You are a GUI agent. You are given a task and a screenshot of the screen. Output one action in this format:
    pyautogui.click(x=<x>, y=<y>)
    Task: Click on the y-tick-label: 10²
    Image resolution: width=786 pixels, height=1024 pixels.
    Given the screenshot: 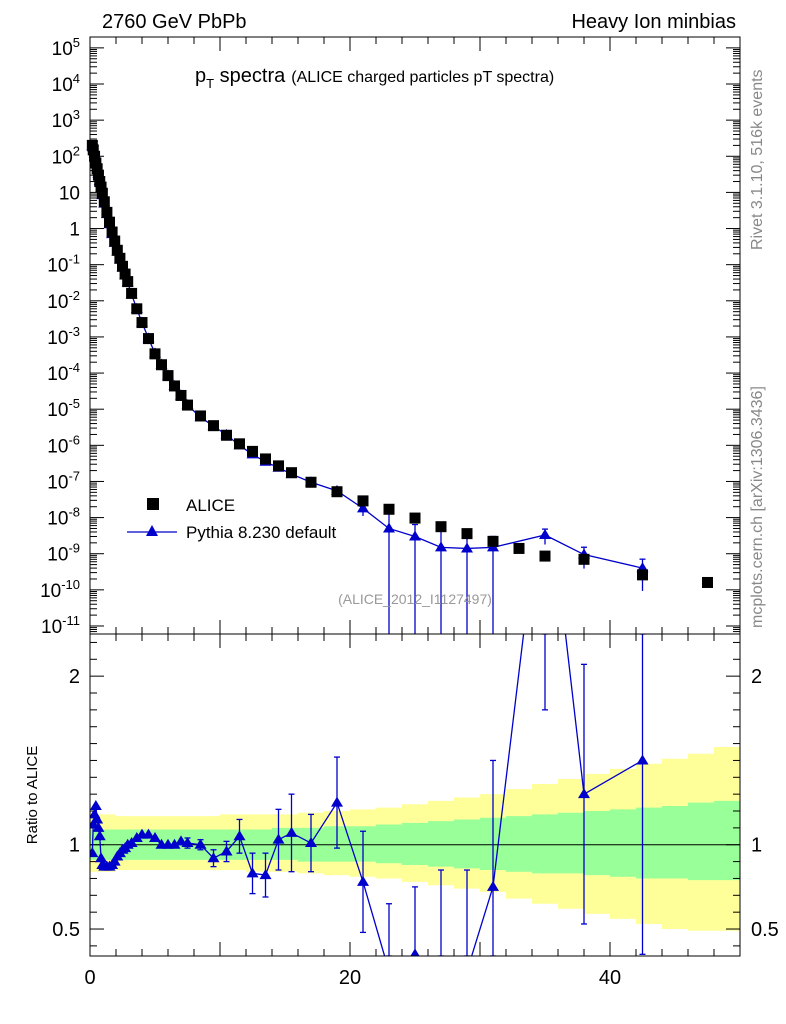 What is the action you would take?
    pyautogui.click(x=66, y=155)
    